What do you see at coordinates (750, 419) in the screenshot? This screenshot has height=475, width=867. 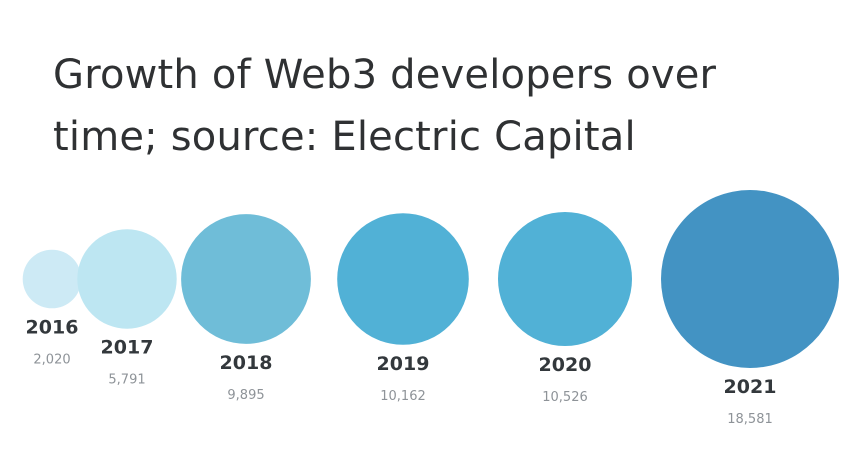 I see `value-label-2021: 18,581` at bounding box center [750, 419].